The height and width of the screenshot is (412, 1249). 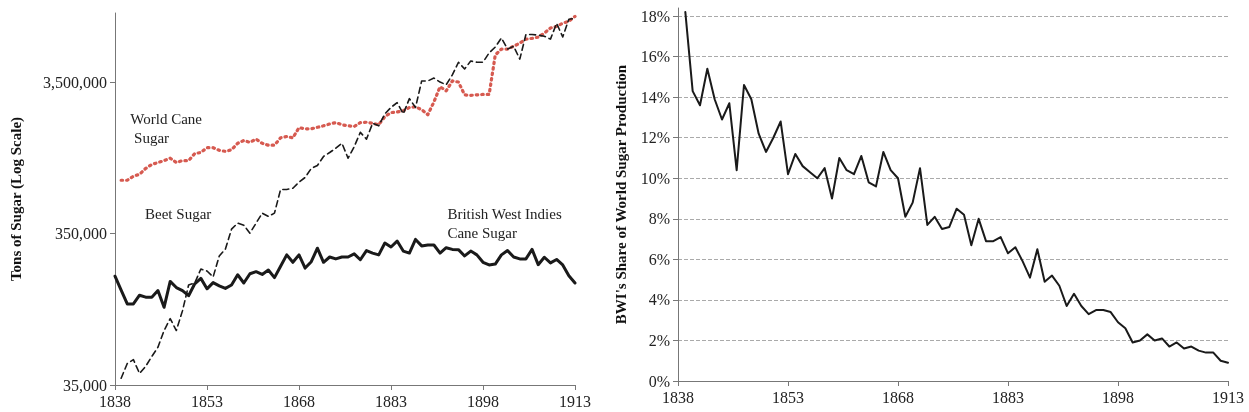 What do you see at coordinates (166, 129) in the screenshot?
I see `series-label: World Cane Sugar` at bounding box center [166, 129].